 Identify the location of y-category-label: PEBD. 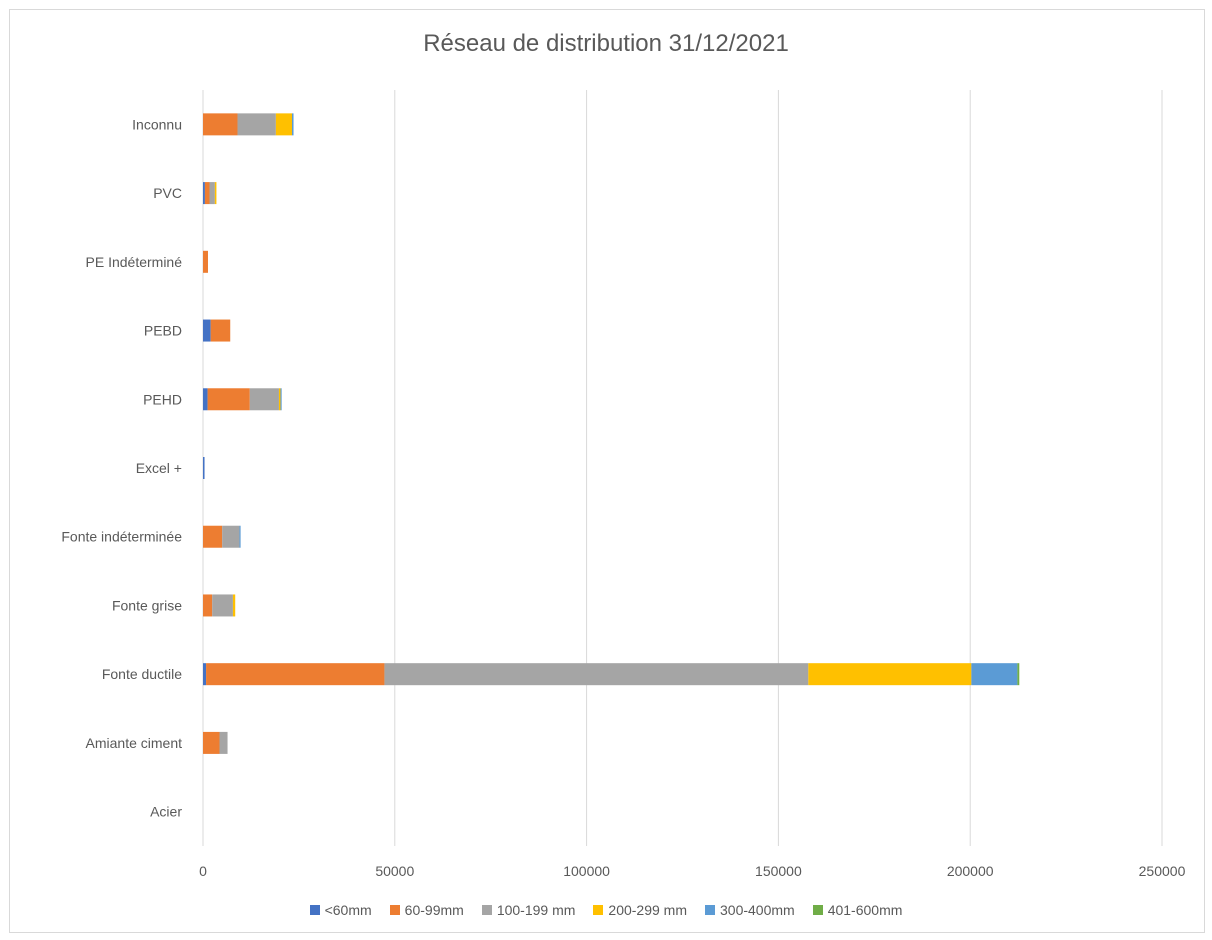
(163, 331).